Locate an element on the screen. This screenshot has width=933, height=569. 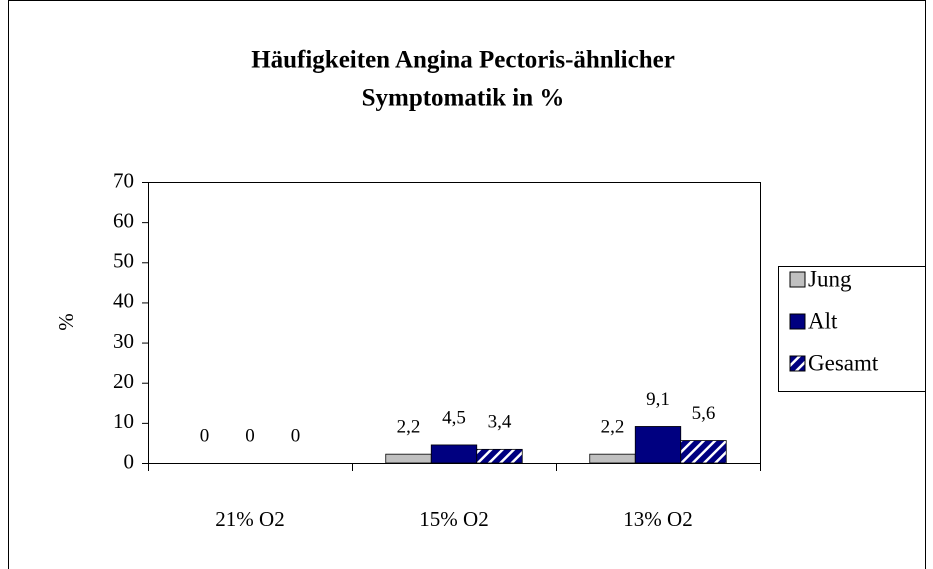
data-label: 4,5 is located at coordinates (454, 417).